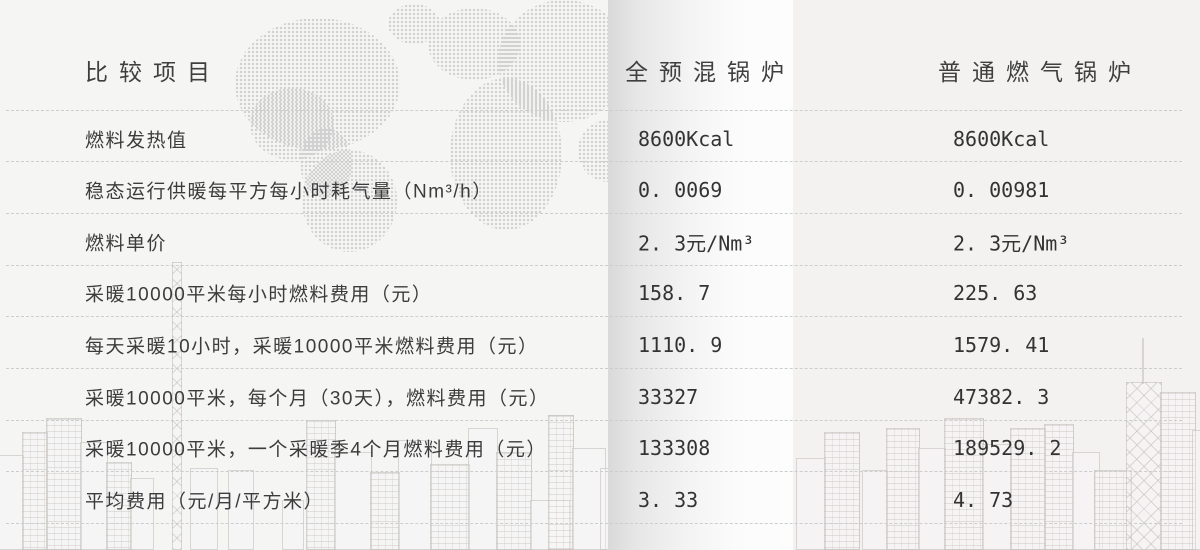 This screenshot has width=1200, height=550. I want to click on row-label: 平均费用（元/月/平方米）, so click(205, 502).